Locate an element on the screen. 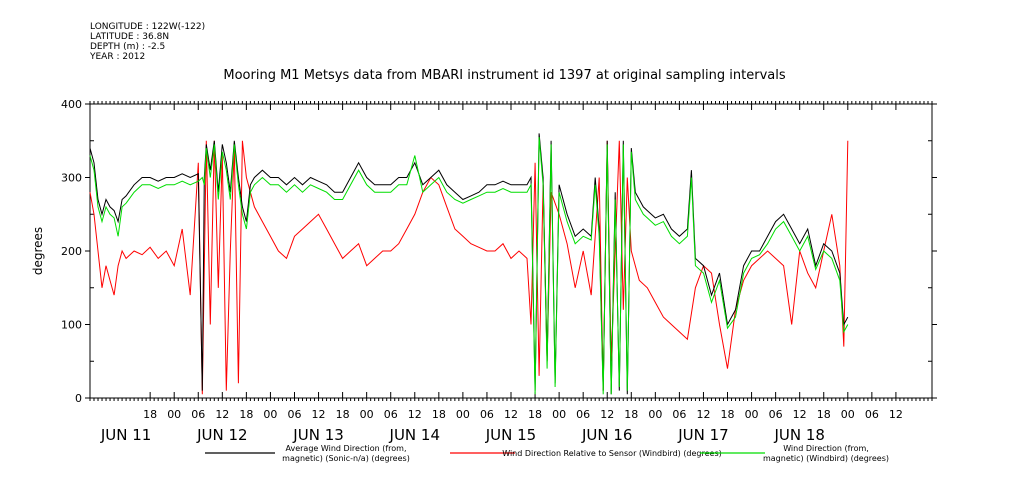  day-label: JUN 17 is located at coordinates (702, 435).